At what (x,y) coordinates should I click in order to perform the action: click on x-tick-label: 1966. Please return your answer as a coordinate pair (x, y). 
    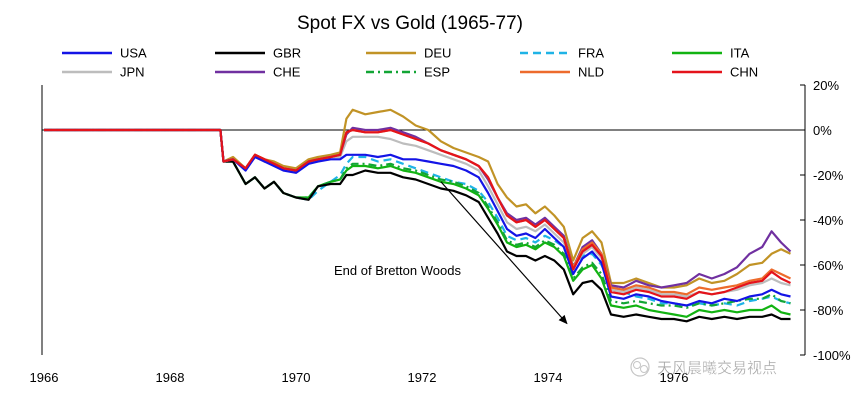
    Looking at the image, I should click on (44, 377).